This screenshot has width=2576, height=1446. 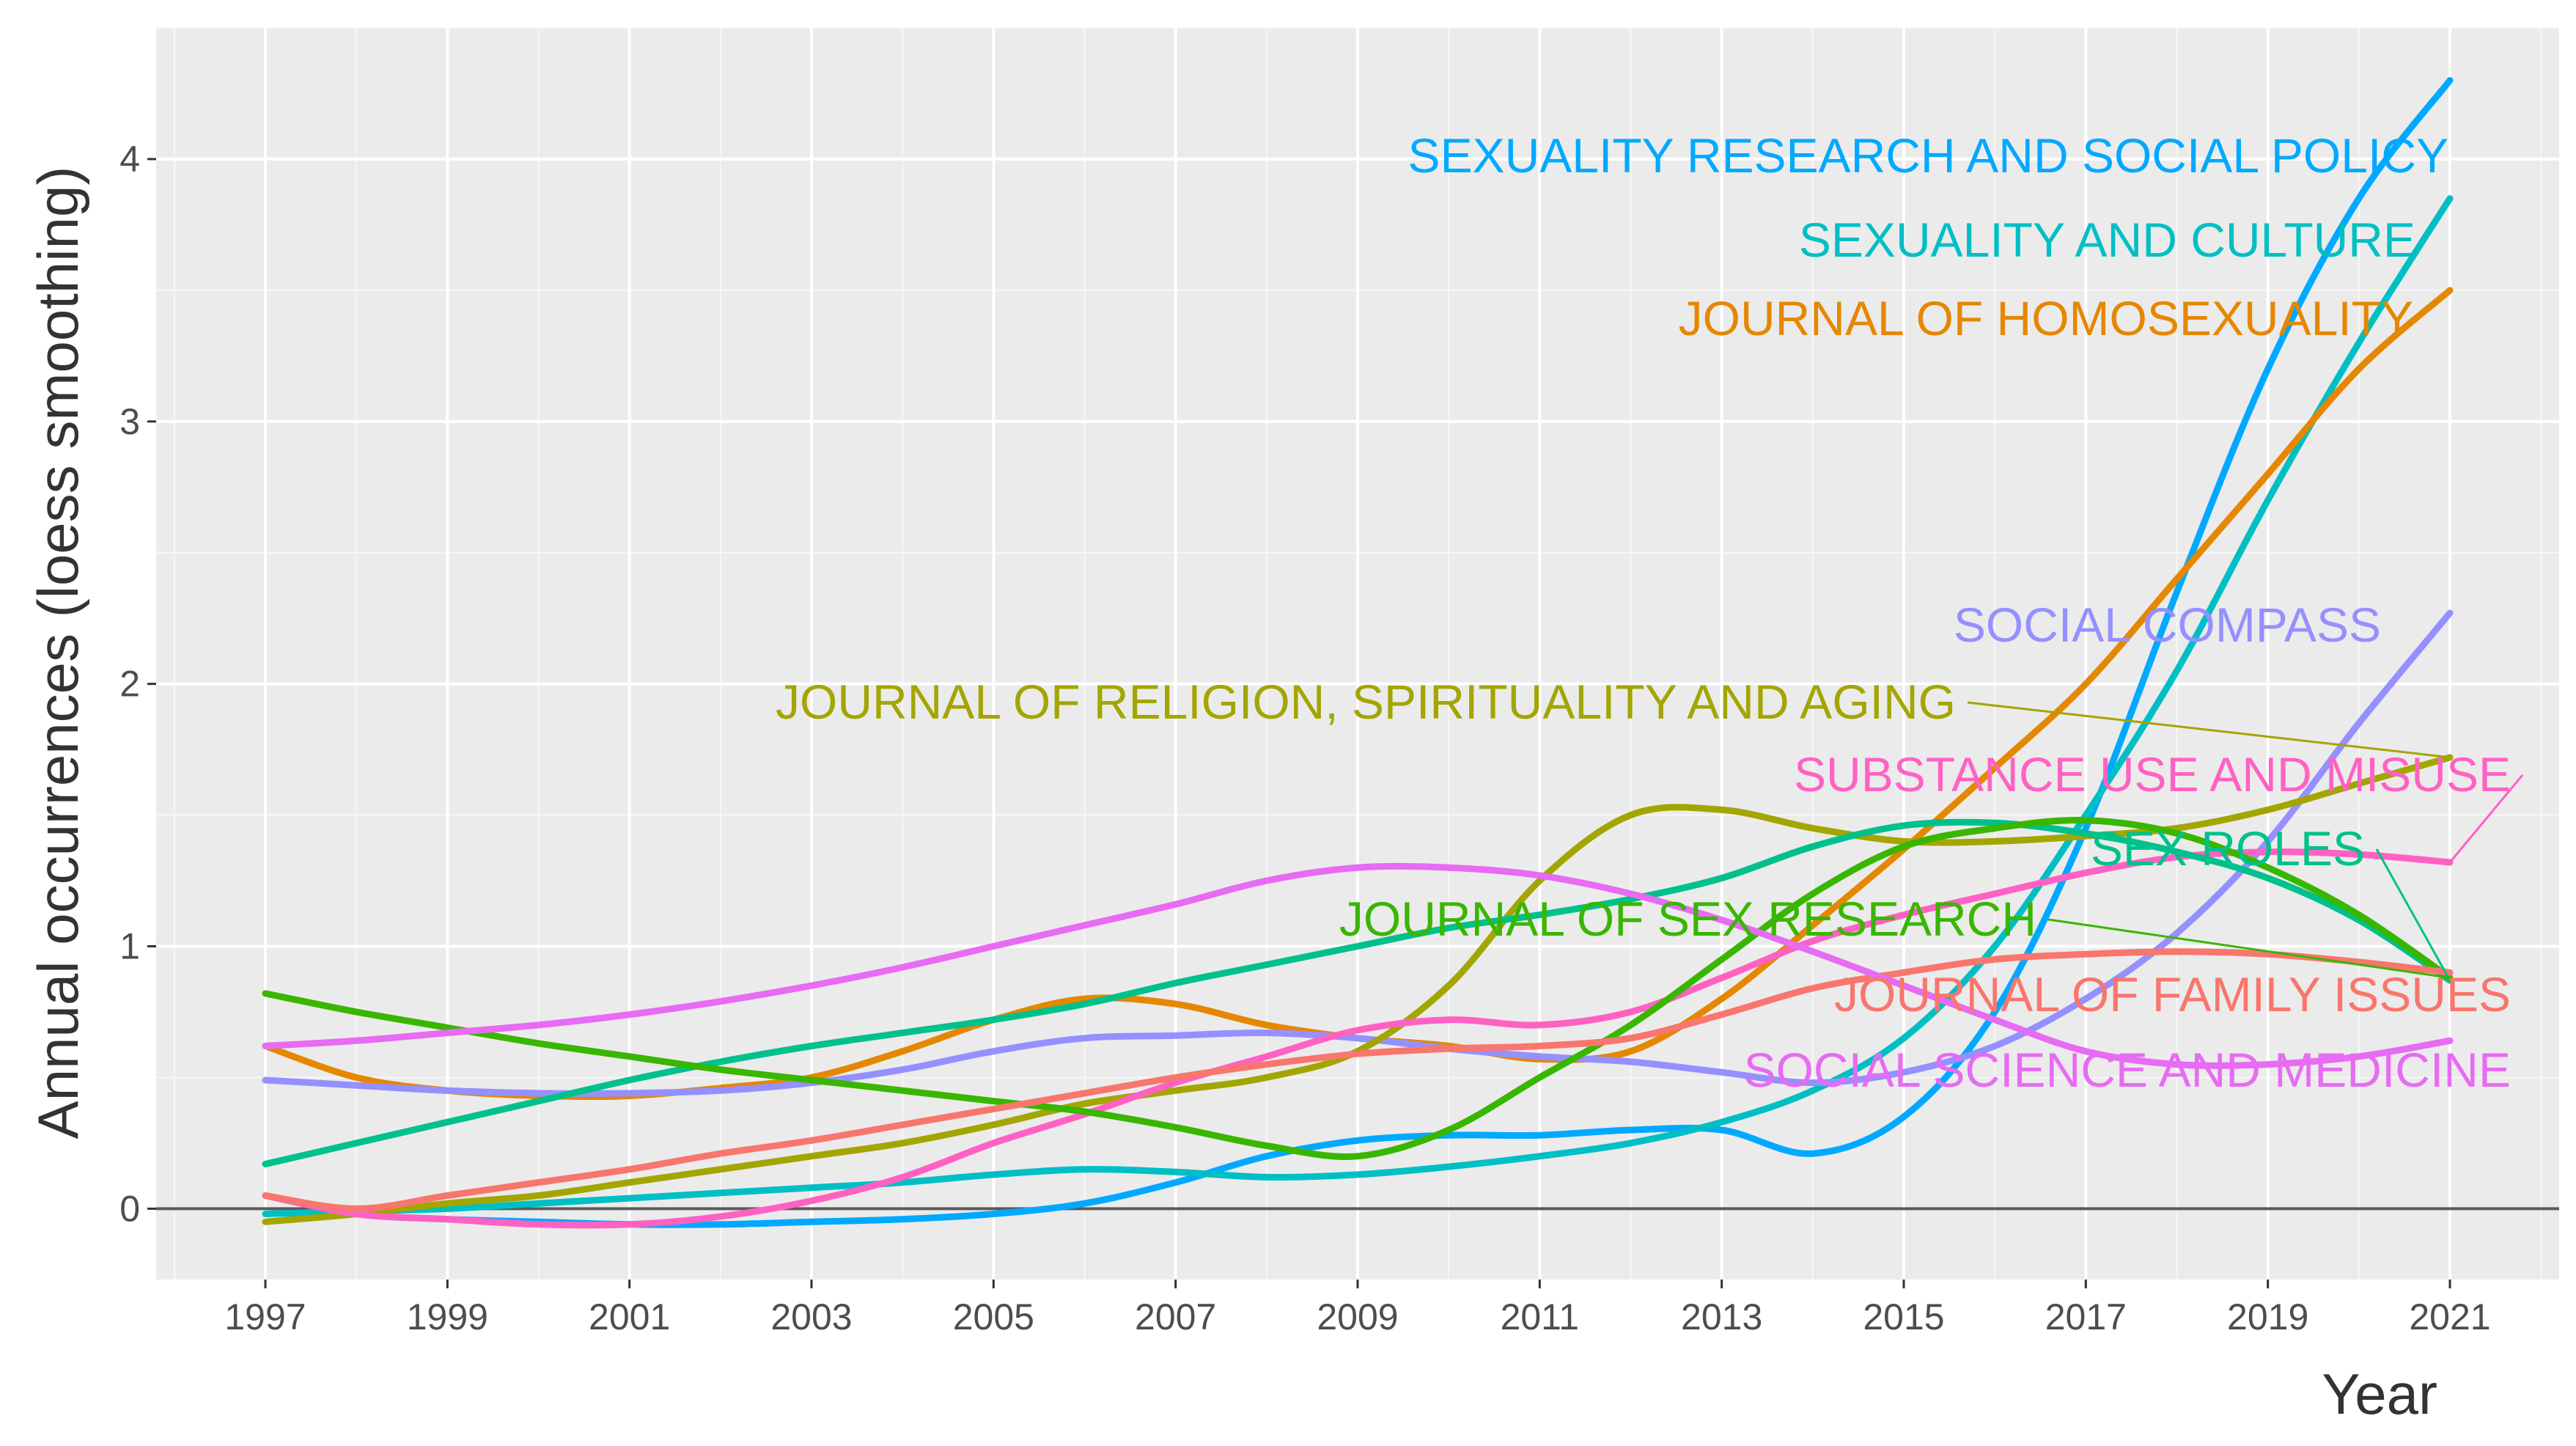 I want to click on series-label: SEXUALITY AND CULTURE, so click(x=2107, y=240).